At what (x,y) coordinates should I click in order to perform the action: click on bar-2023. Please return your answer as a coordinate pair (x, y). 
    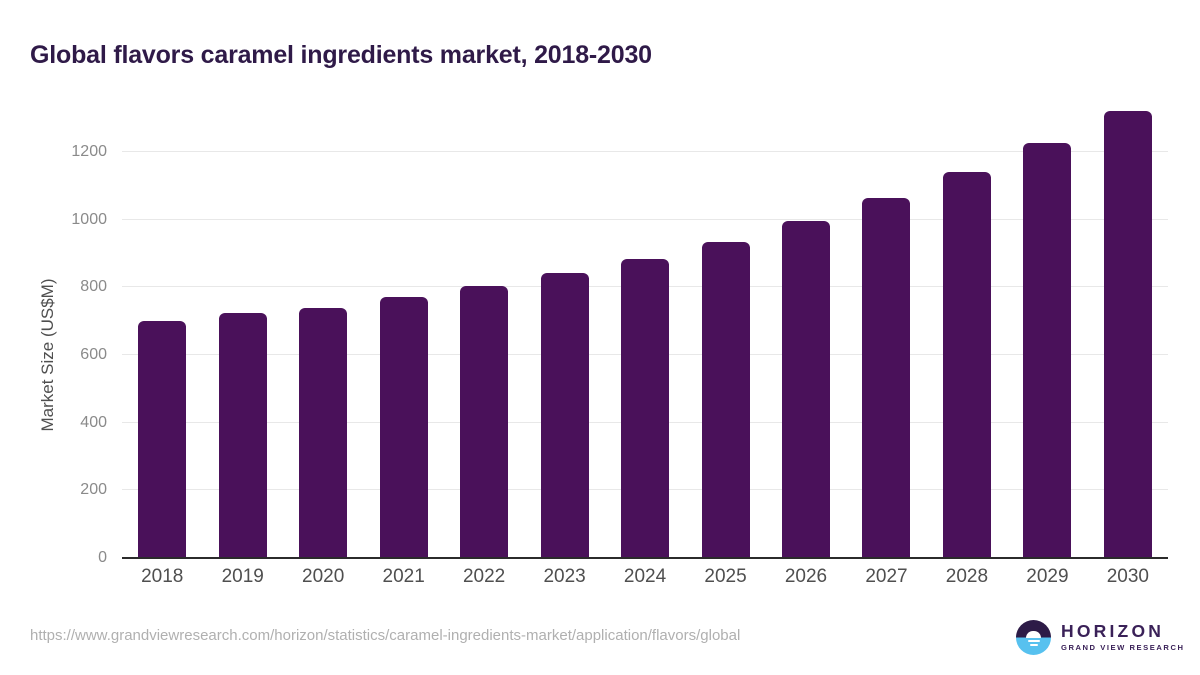
    Looking at the image, I should click on (564, 415).